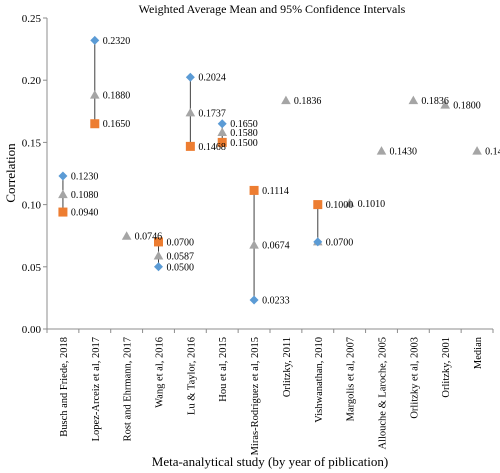  I want to click on upper-bound-label: 0.1650, so click(244, 124).